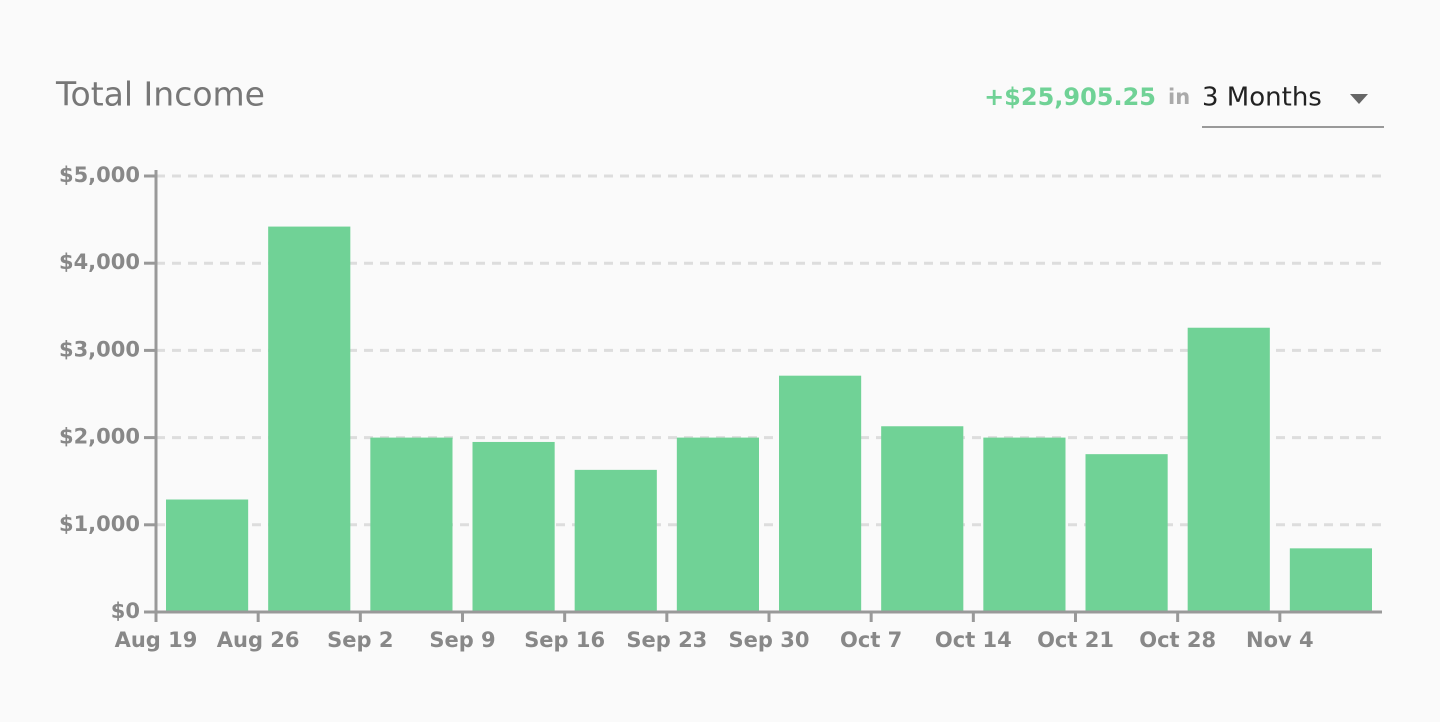 Image resolution: width=1440 pixels, height=722 pixels. I want to click on period-prefix: in, so click(1179, 97).